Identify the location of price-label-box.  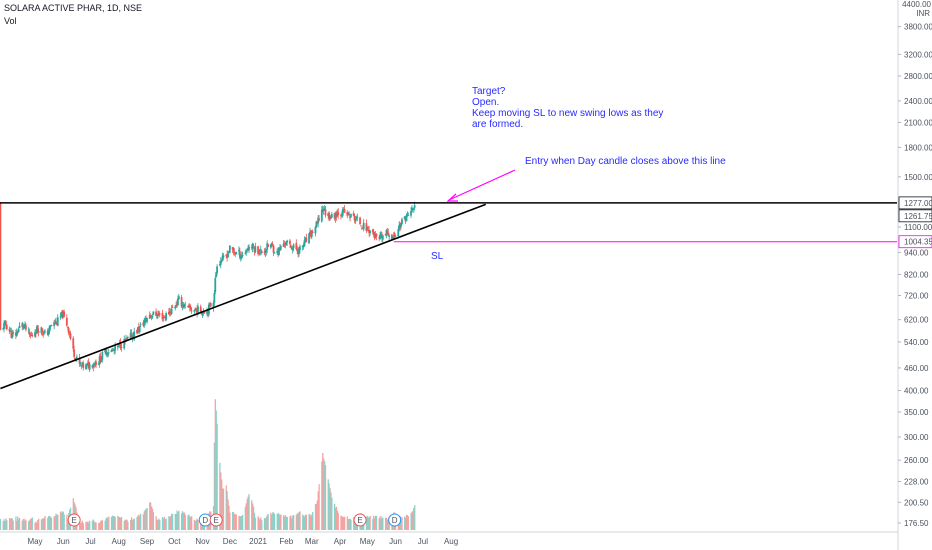
(915, 242).